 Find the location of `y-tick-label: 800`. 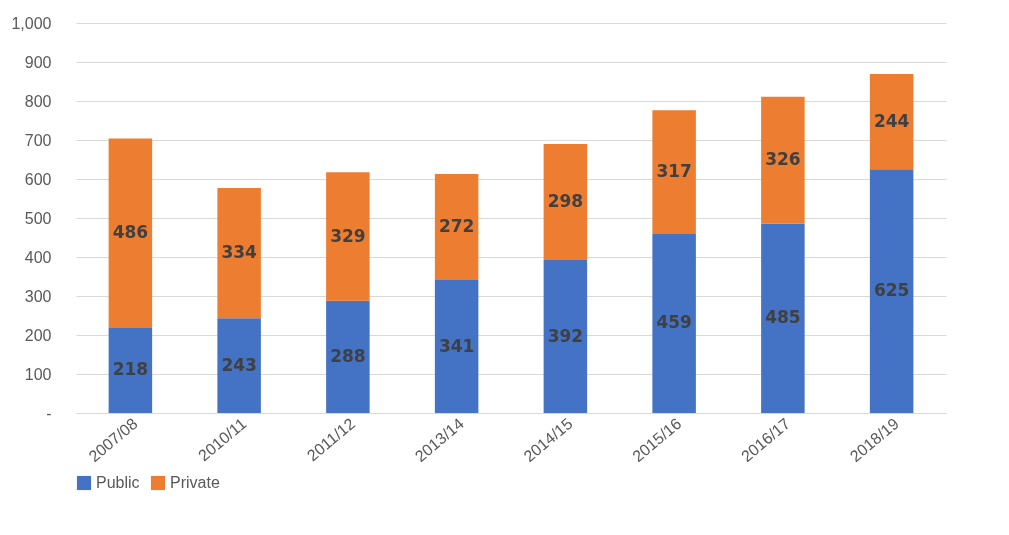

y-tick-label: 800 is located at coordinates (38, 101).